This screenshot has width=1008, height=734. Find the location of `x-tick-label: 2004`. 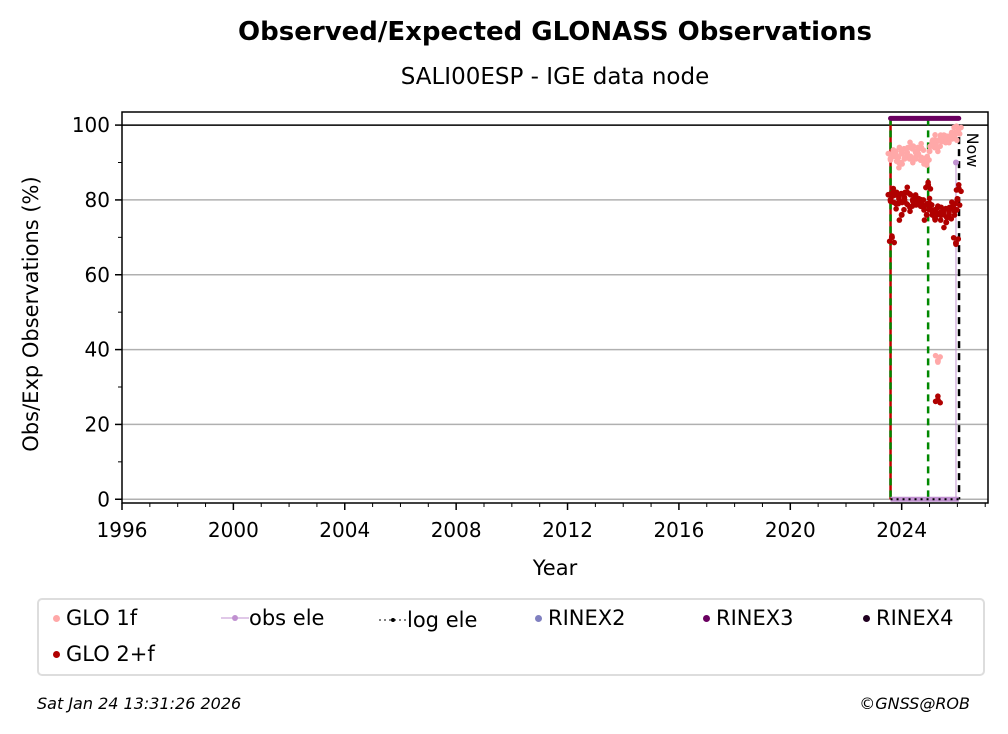

x-tick-label: 2004 is located at coordinates (344, 530).